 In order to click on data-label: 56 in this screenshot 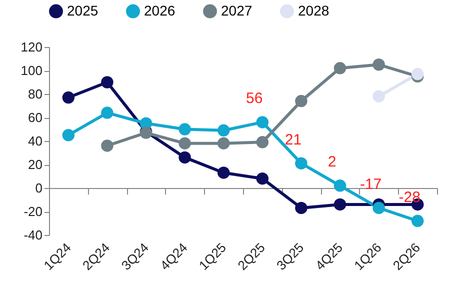, I will do `click(254, 99)`.